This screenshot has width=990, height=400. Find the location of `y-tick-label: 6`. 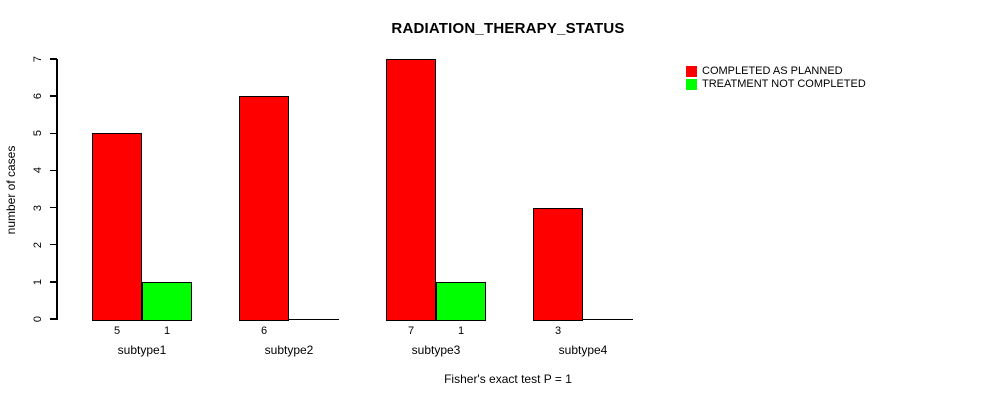

y-tick-label: 6 is located at coordinates (38, 96).